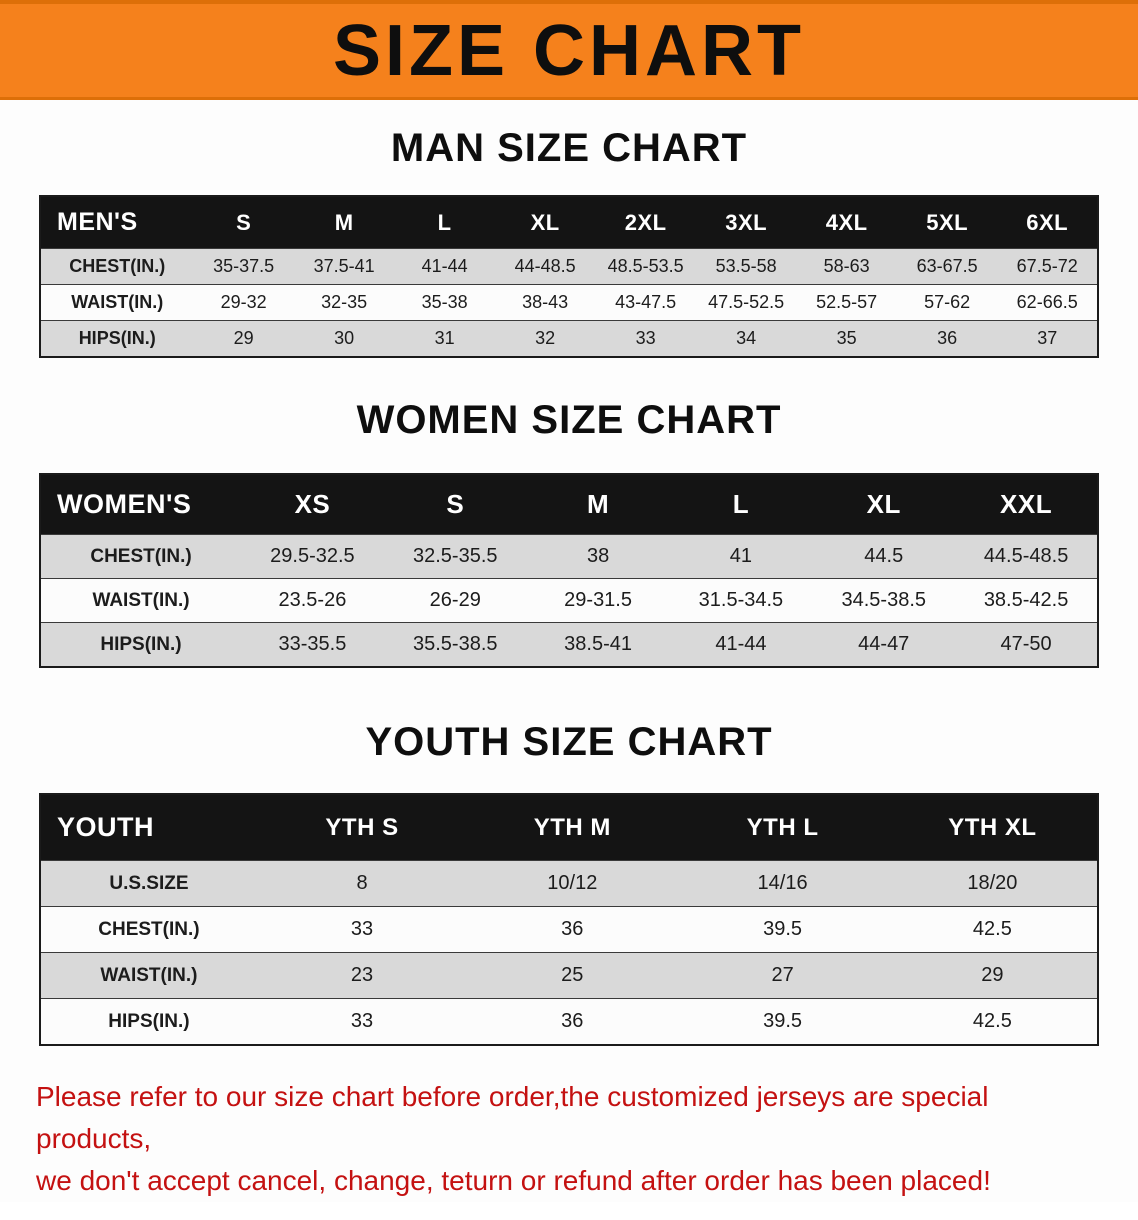 The image size is (1138, 1220). What do you see at coordinates (569, 420) in the screenshot?
I see `women-section-heading: WOMEN SIZE CHART` at bounding box center [569, 420].